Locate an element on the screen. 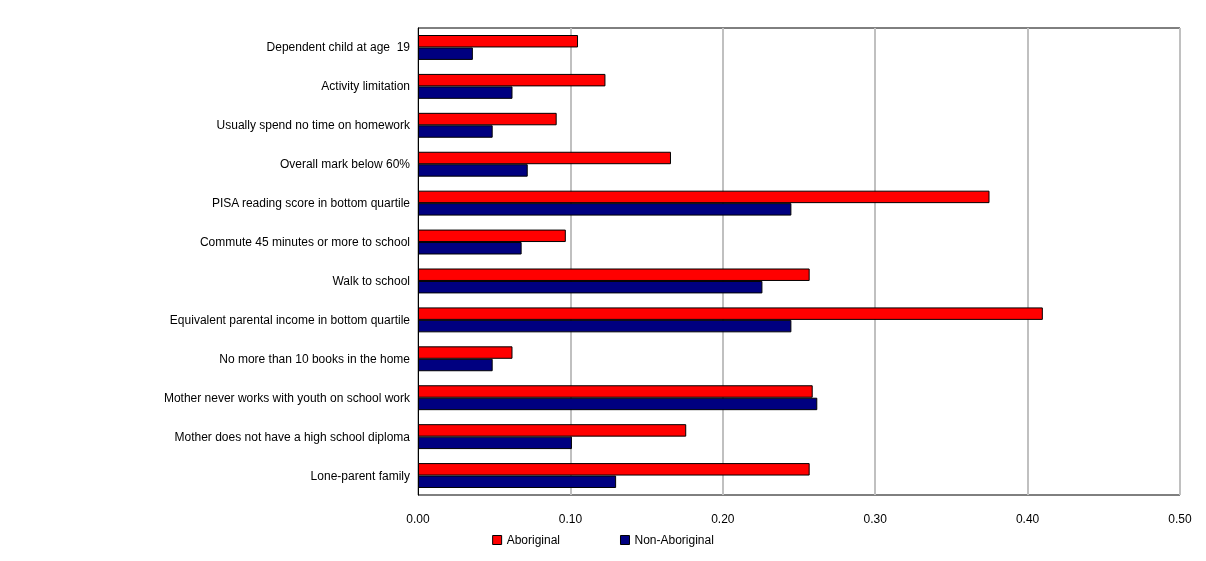 Image resolution: width=1206 pixels, height=561 pixels. y-tick-label: Lone-parent family is located at coordinates (360, 475).